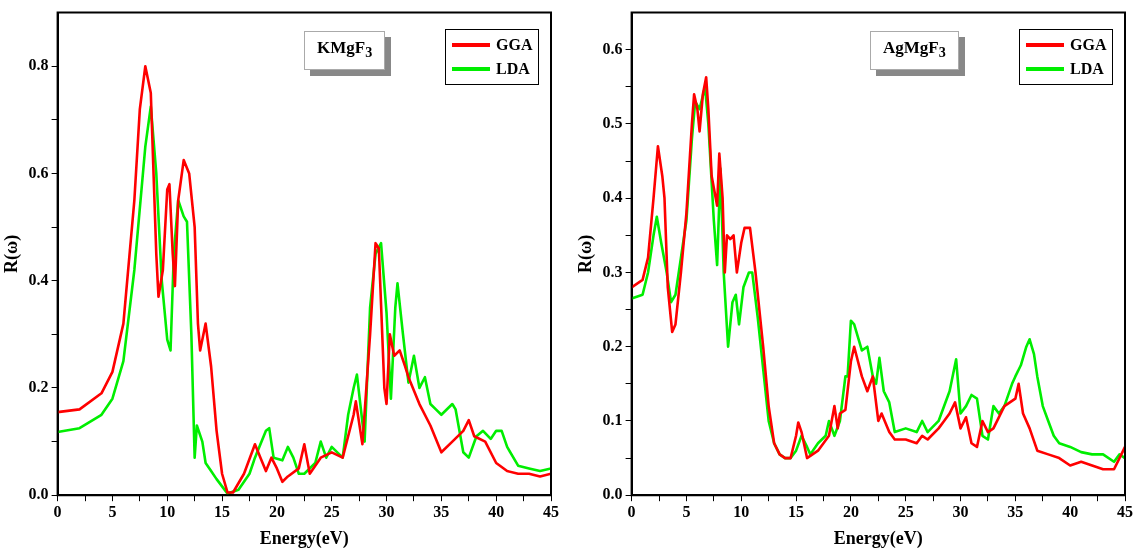  Describe the element at coordinates (914, 50) in the screenshot. I see `text: AgMgF$_{3}$` at that location.